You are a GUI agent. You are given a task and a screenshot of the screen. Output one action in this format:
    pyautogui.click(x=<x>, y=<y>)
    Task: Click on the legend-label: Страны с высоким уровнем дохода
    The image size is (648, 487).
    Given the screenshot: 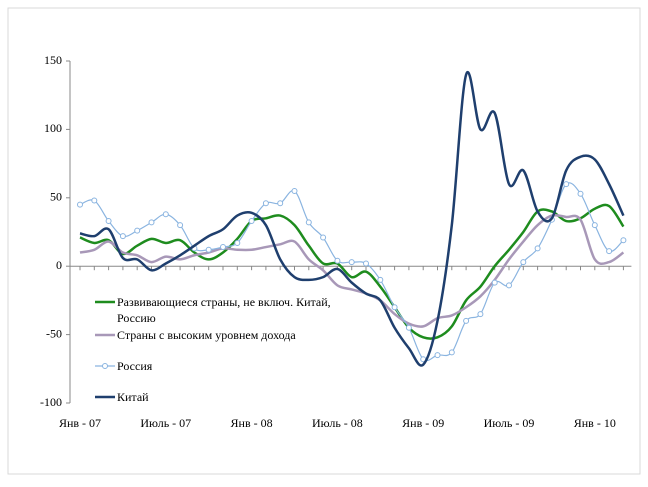 What is the action you would take?
    pyautogui.click(x=206, y=335)
    